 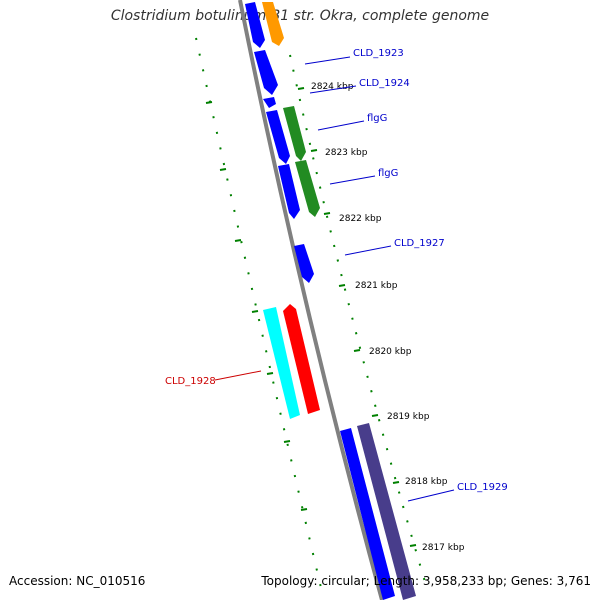 What do you see at coordinates (301, 359) in the screenshot?
I see `gene-cld-1928` at bounding box center [301, 359].